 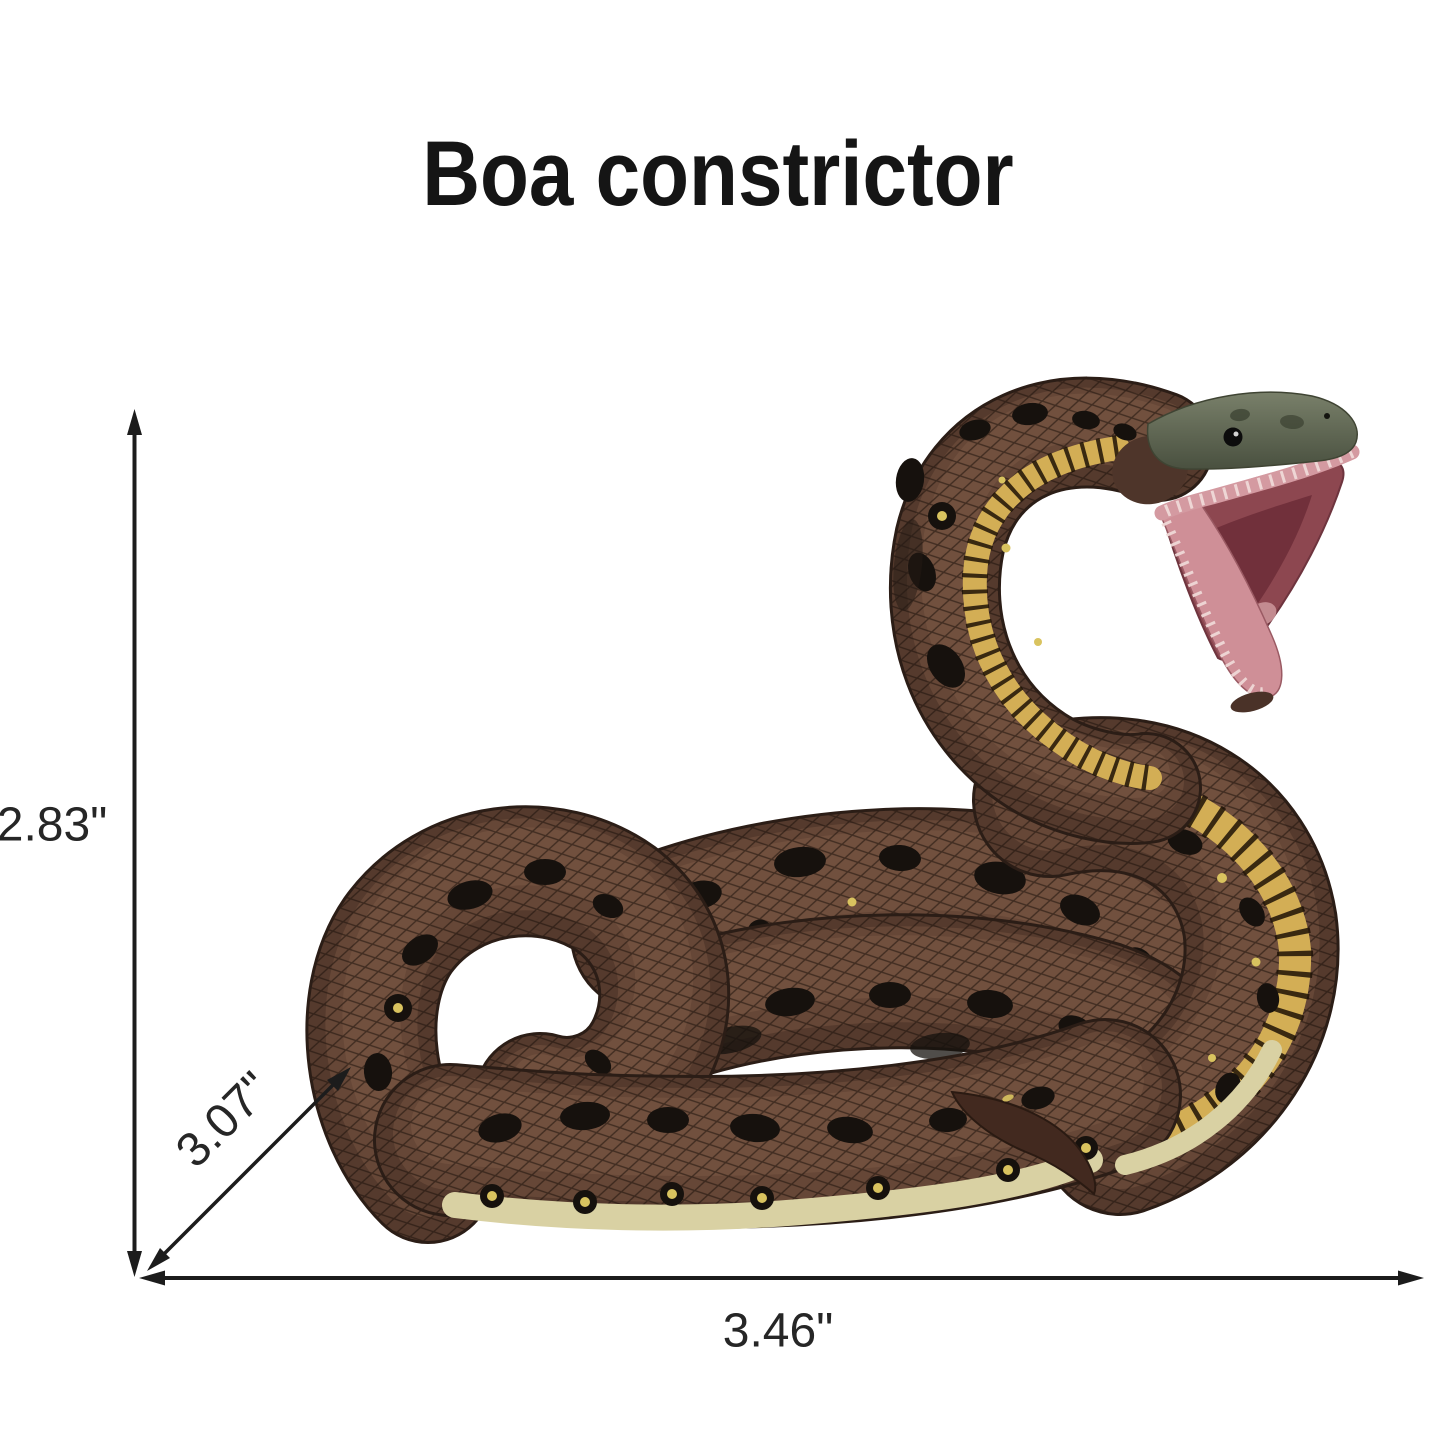 What do you see at coordinates (134, 422) in the screenshot?
I see `arrow-up-icon` at bounding box center [134, 422].